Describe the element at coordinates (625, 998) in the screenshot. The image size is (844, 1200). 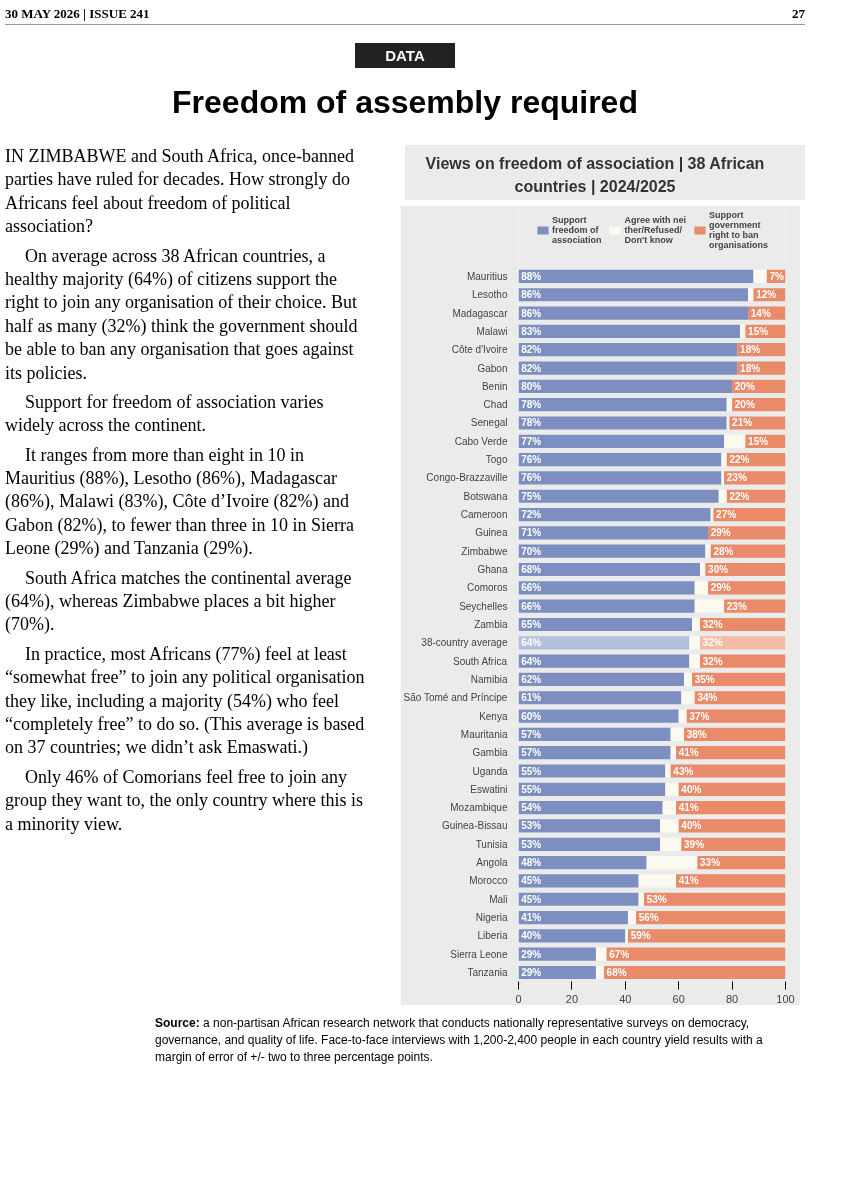
I see `x-tick-label: 40` at that location.